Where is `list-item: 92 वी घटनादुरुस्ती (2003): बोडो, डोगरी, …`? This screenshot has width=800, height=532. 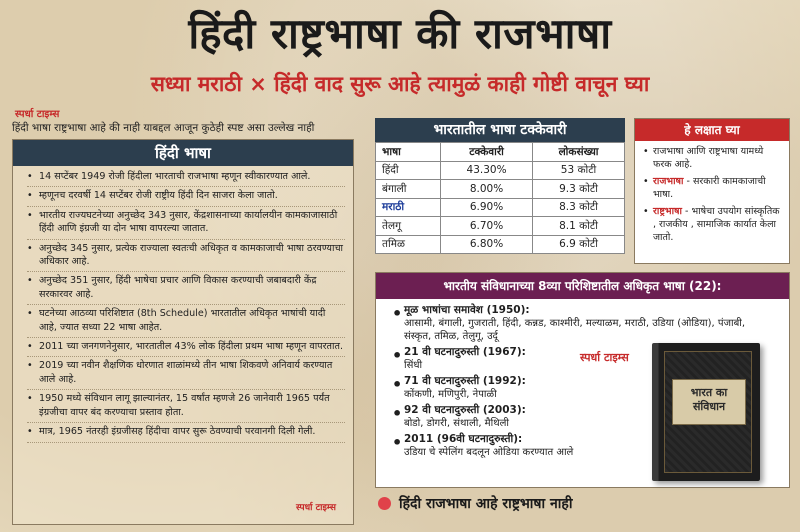 list-item: 92 वी घटनादुरुस्ती (2003): बोडो, डोगरी, … is located at coordinates (512, 417).